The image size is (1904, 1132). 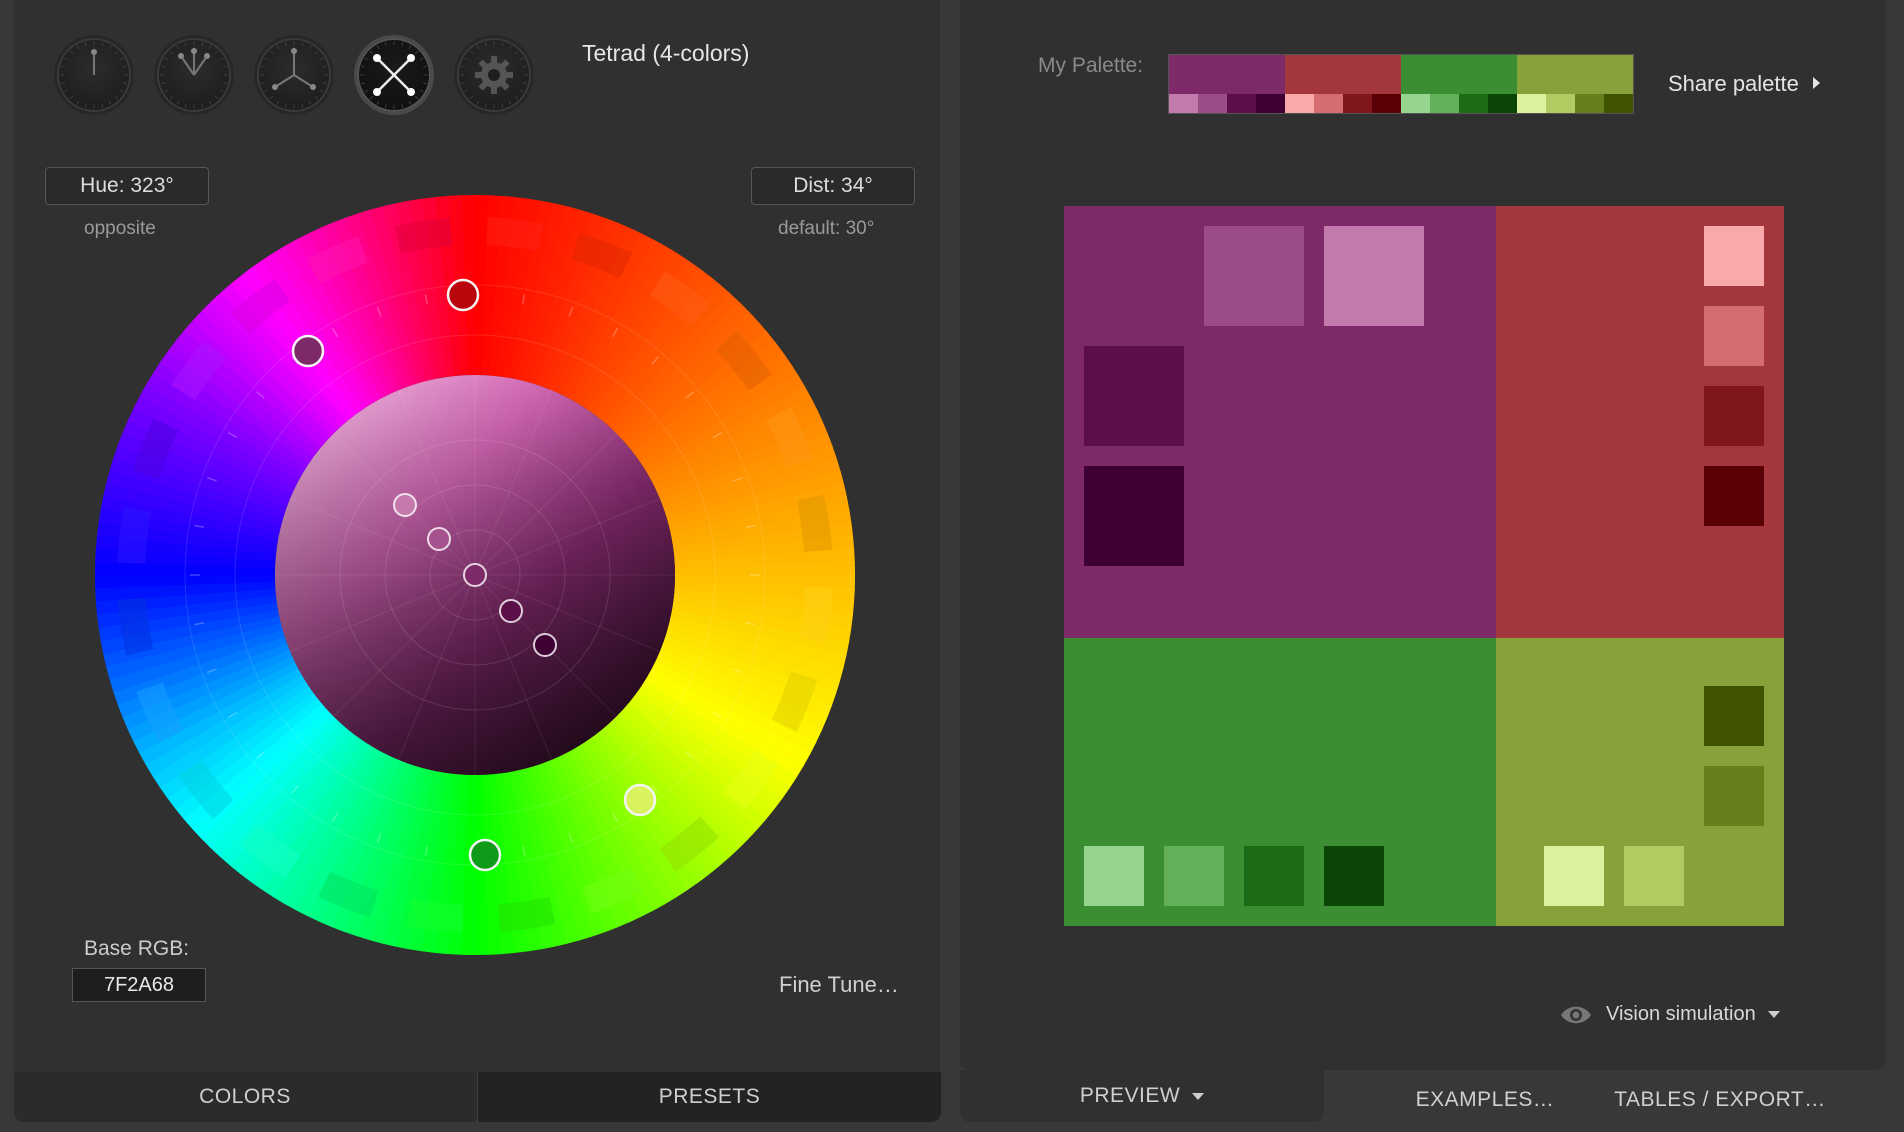 I want to click on mono-mode-button, so click(x=94, y=75).